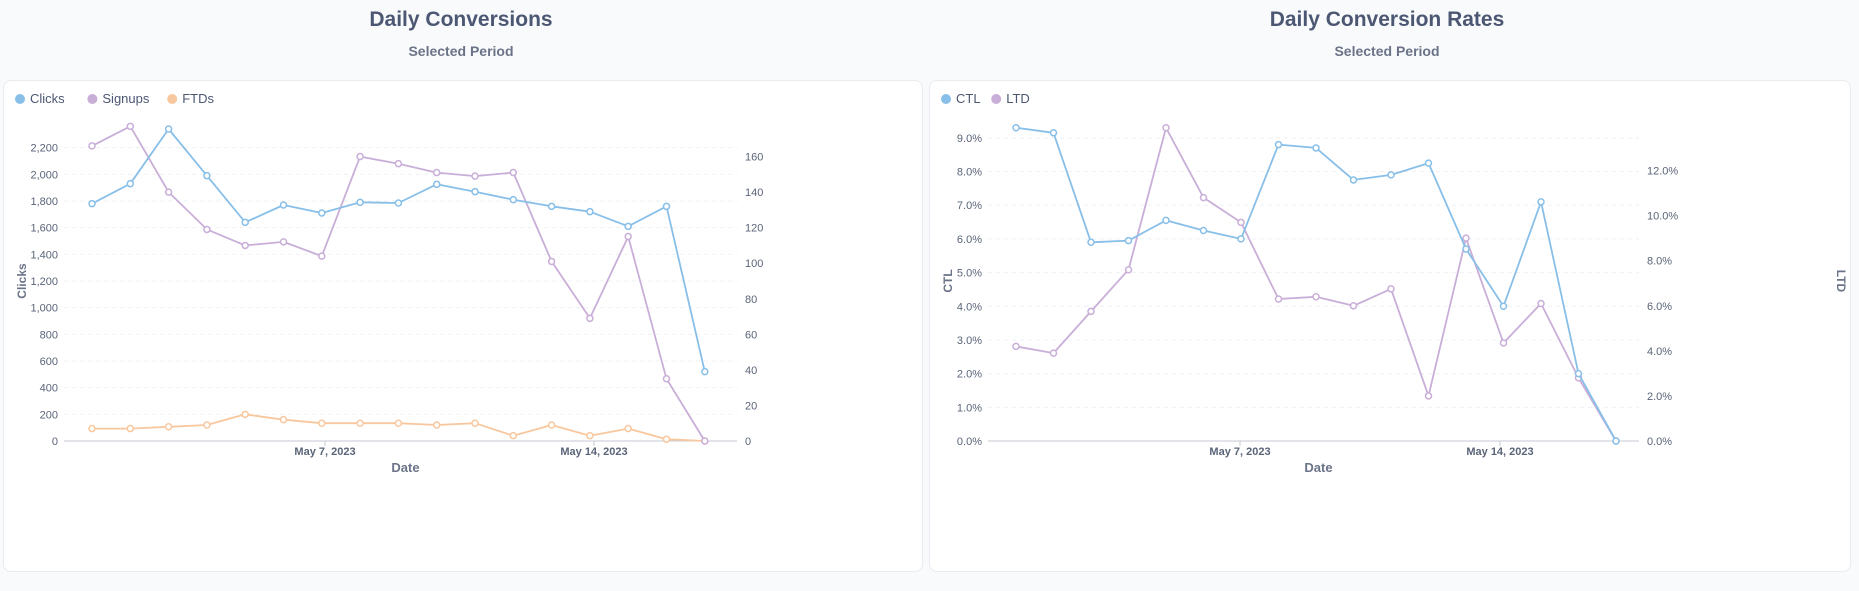  What do you see at coordinates (754, 264) in the screenshot?
I see `y-right-tick-label: 100` at bounding box center [754, 264].